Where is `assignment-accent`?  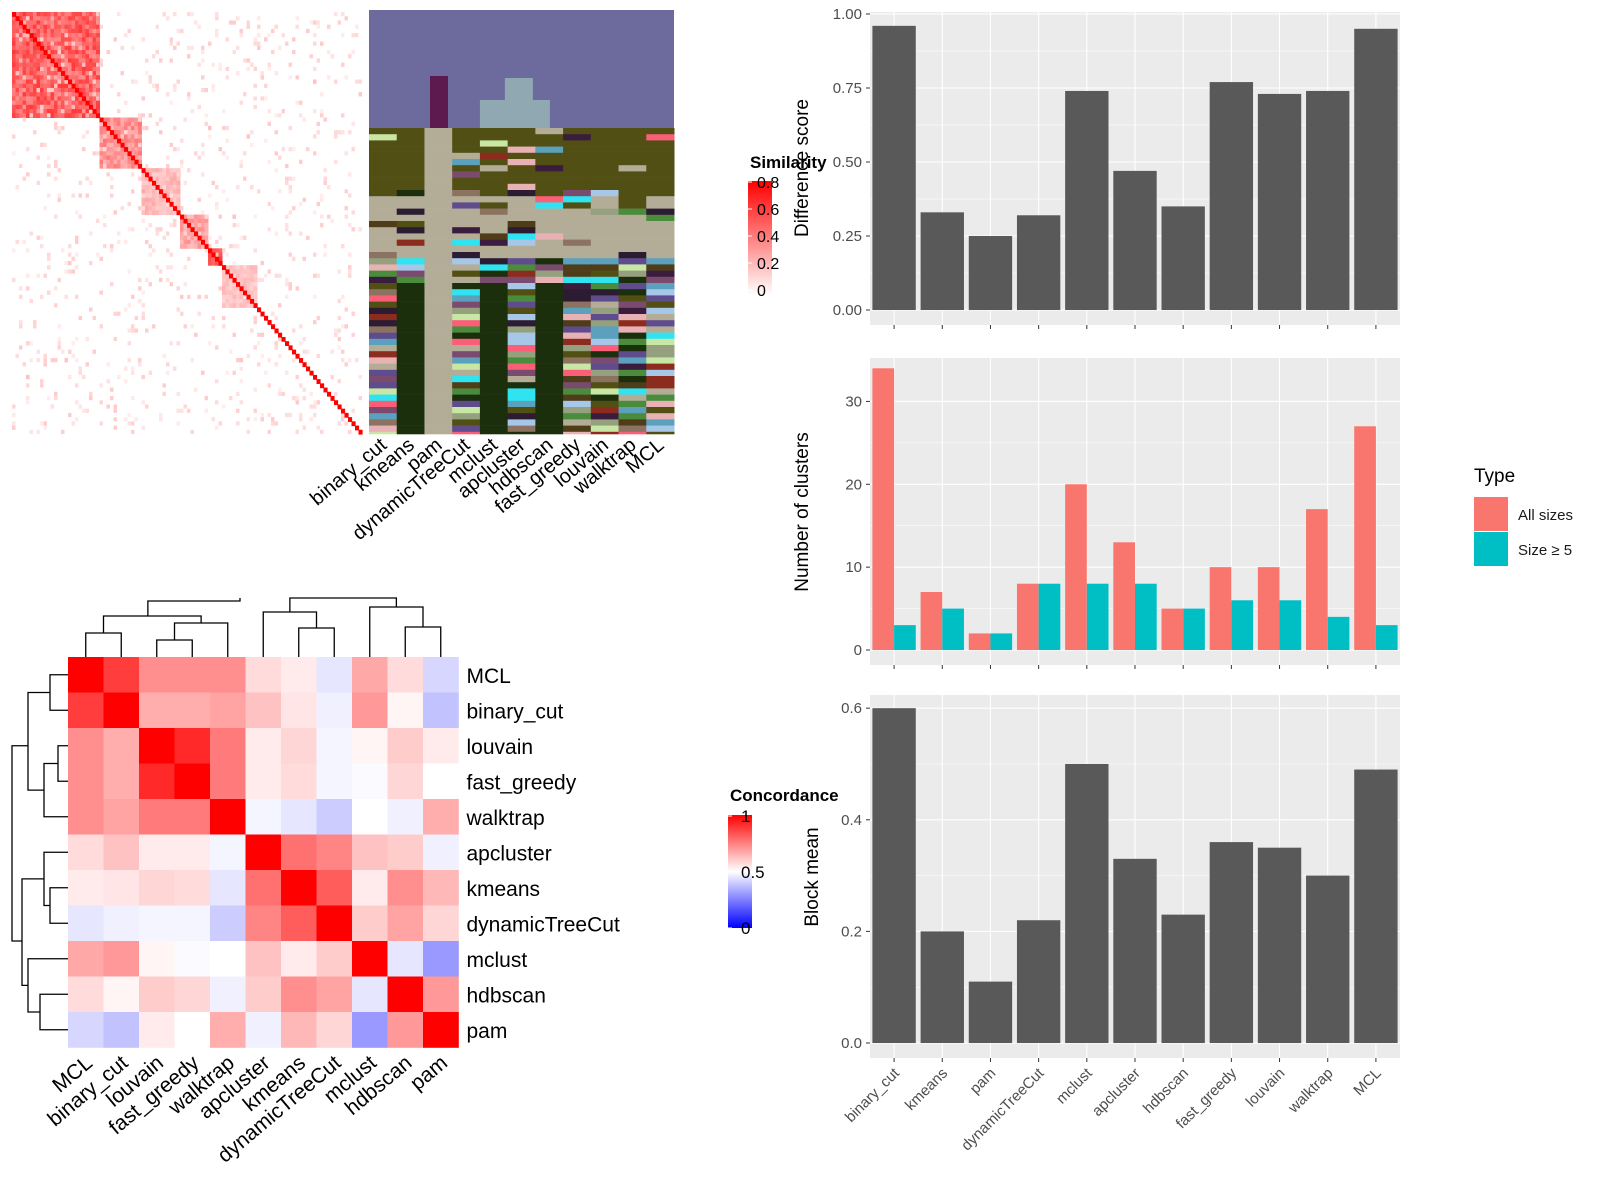
assignment-accent is located at coordinates (518, 90).